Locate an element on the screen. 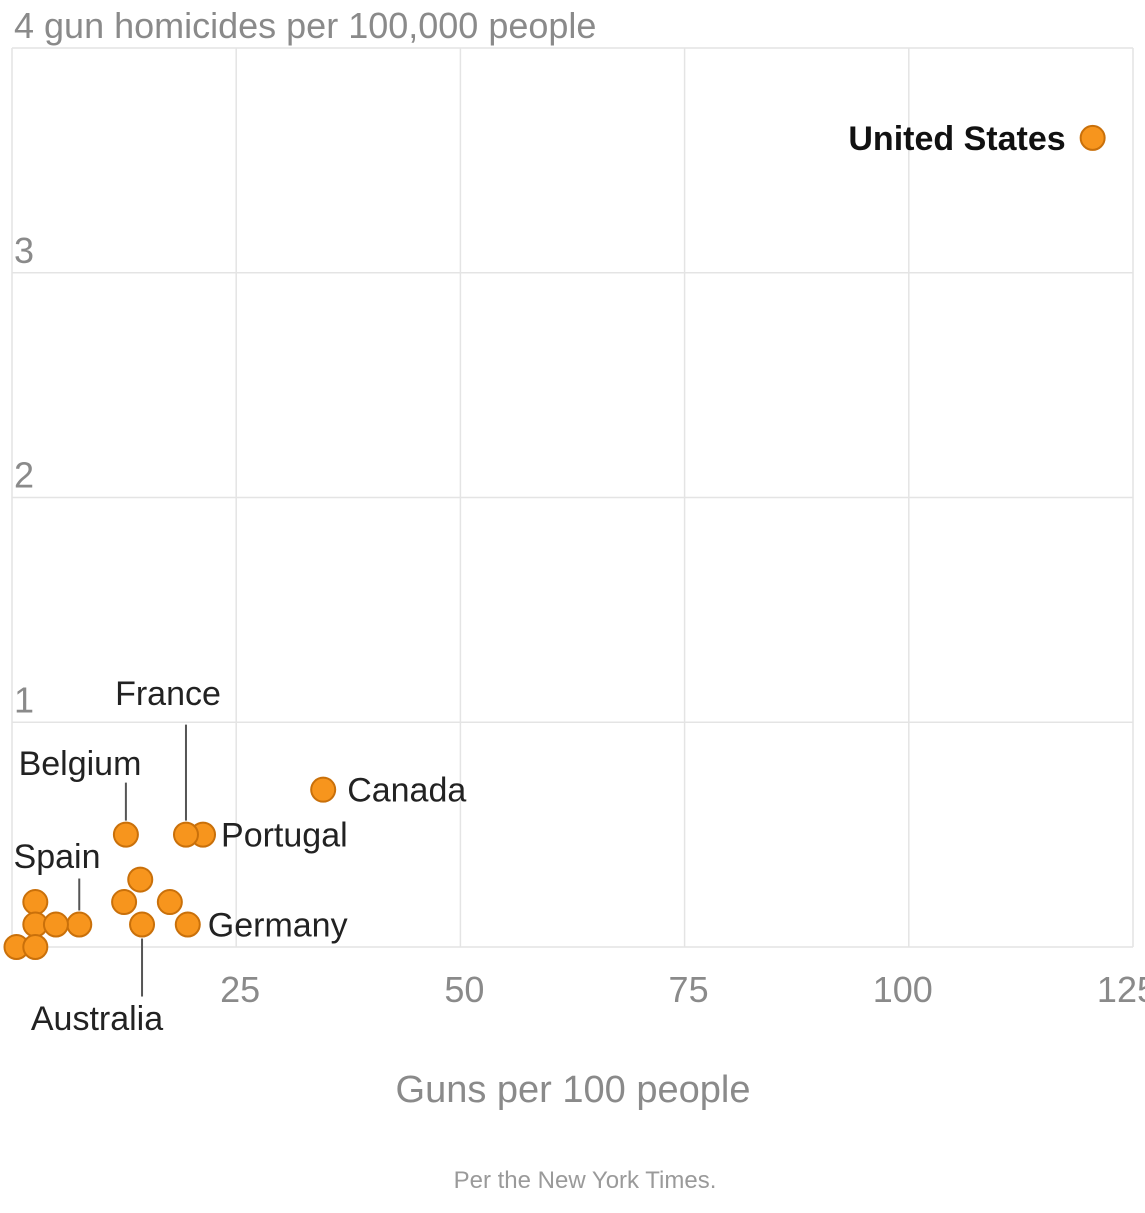 The height and width of the screenshot is (1213, 1145). x-tick-label: 75 is located at coordinates (689, 989).